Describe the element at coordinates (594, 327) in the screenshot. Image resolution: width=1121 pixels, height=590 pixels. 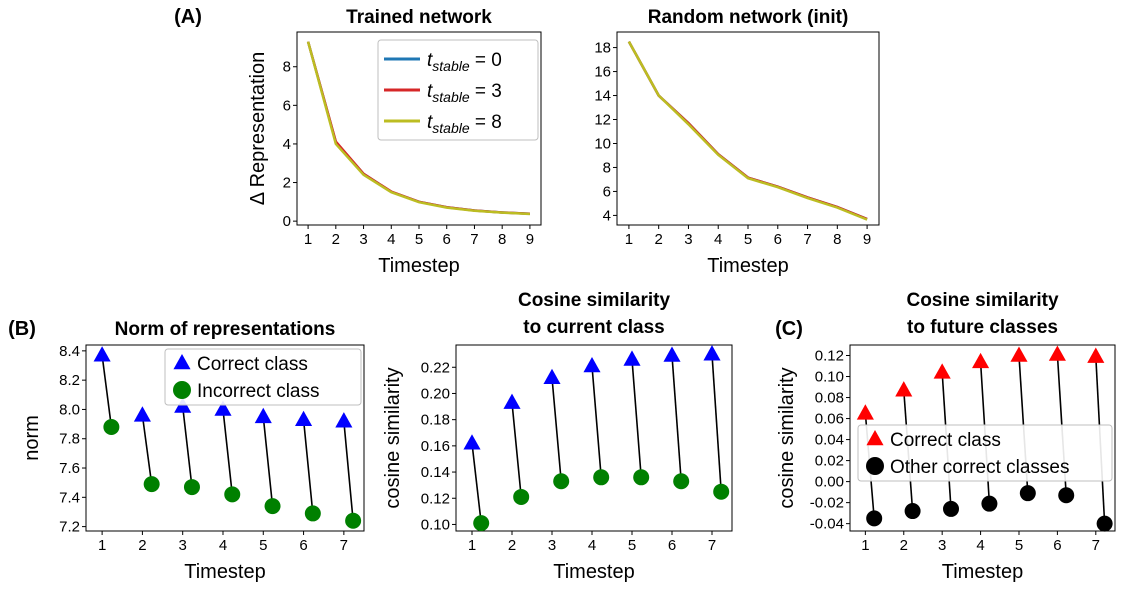
I see `plot-title: to current class` at that location.